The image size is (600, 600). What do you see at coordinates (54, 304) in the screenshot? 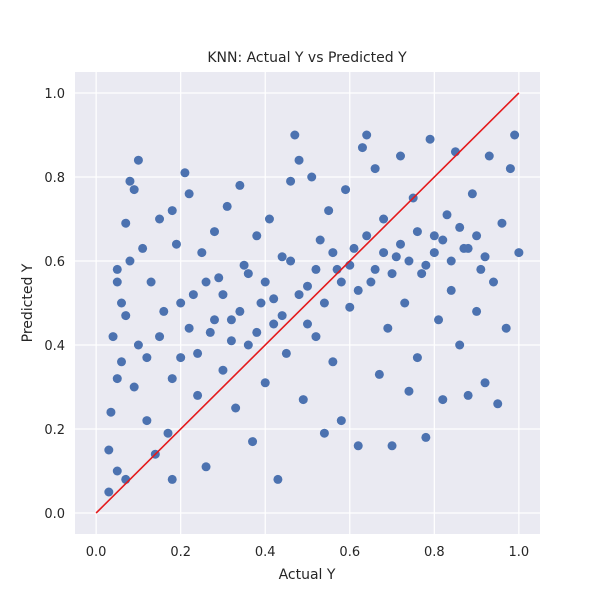
I see `y-tick-labels: 0.0 0.2 0.4 0.6 0.8 1.0` at bounding box center [54, 304].